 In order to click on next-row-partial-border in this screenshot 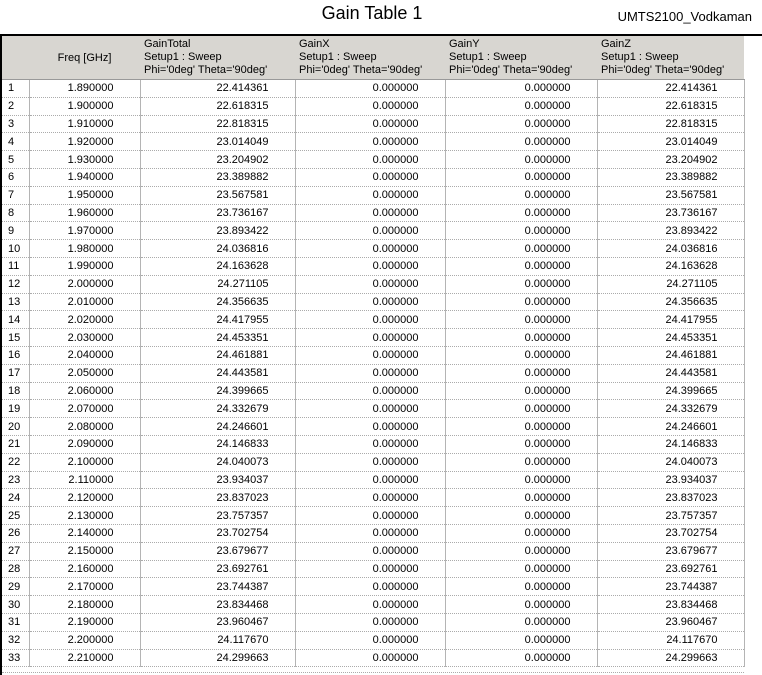, I will do `click(373, 672)`.